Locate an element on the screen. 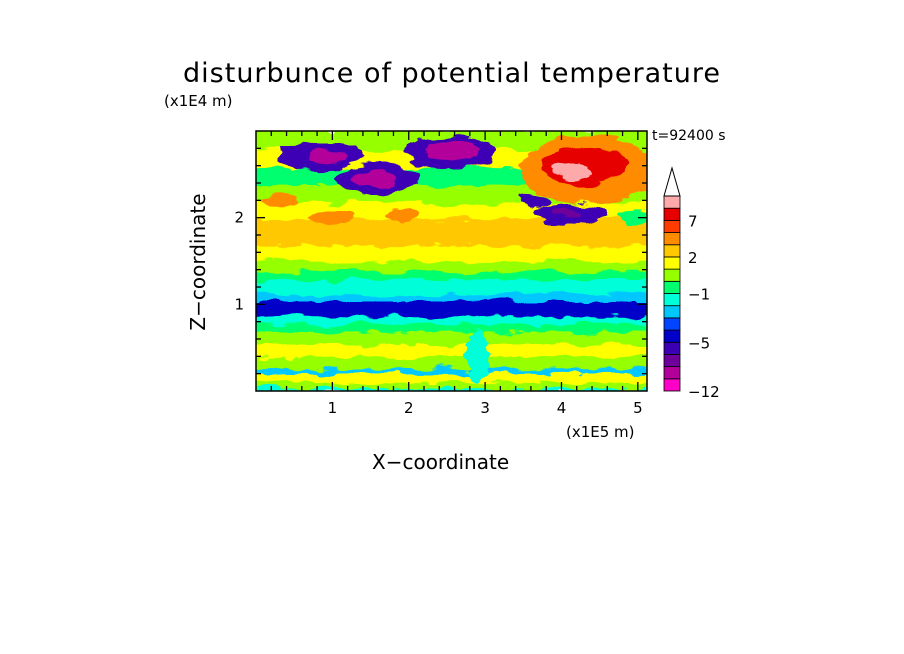 The width and height of the screenshot is (904, 654). y-tick-label: 1 is located at coordinates (239, 304).